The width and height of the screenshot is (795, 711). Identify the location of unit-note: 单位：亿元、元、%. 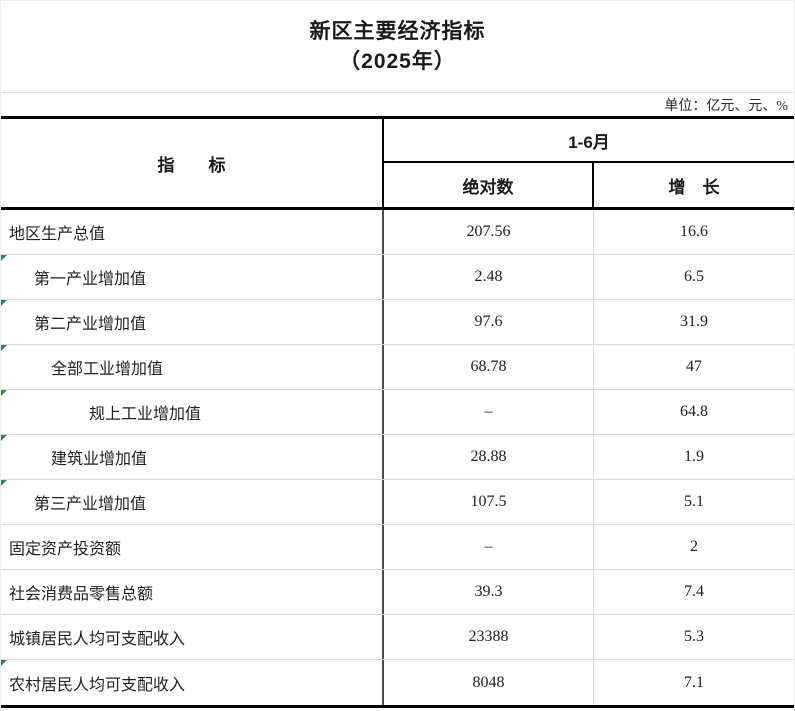
(726, 106).